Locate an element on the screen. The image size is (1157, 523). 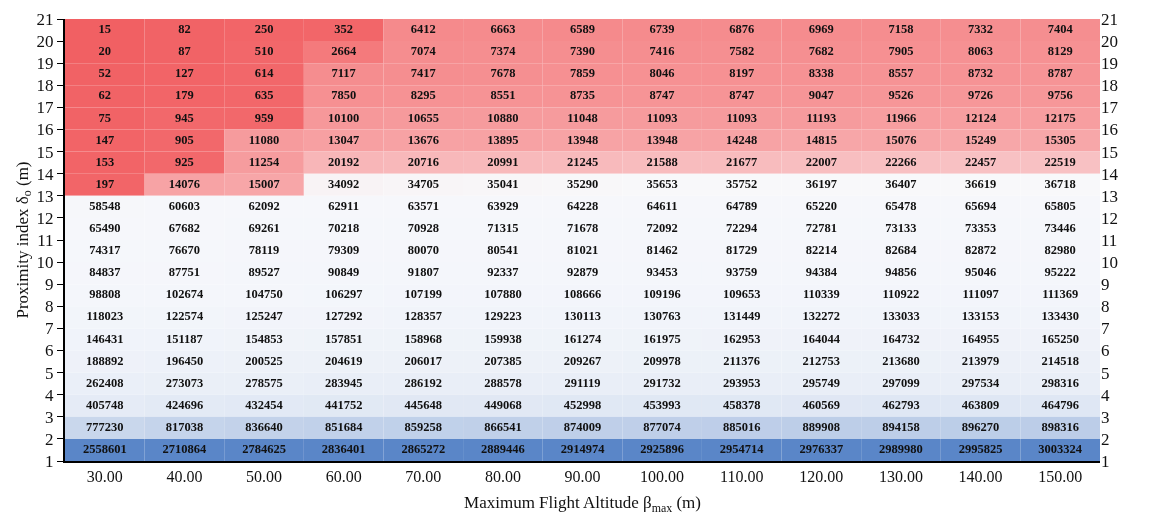
data-label: 11966 is located at coordinates (901, 117).